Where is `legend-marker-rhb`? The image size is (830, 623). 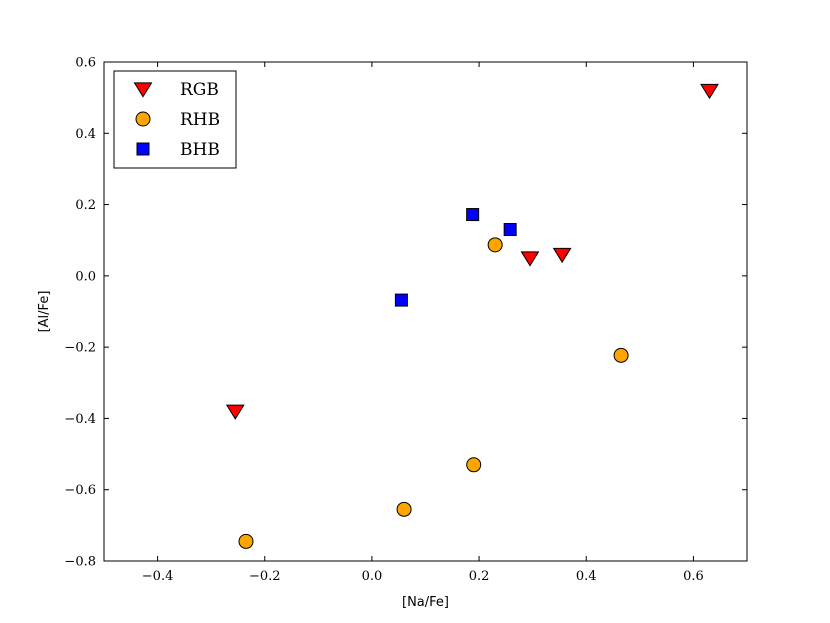 legend-marker-rhb is located at coordinates (143, 119).